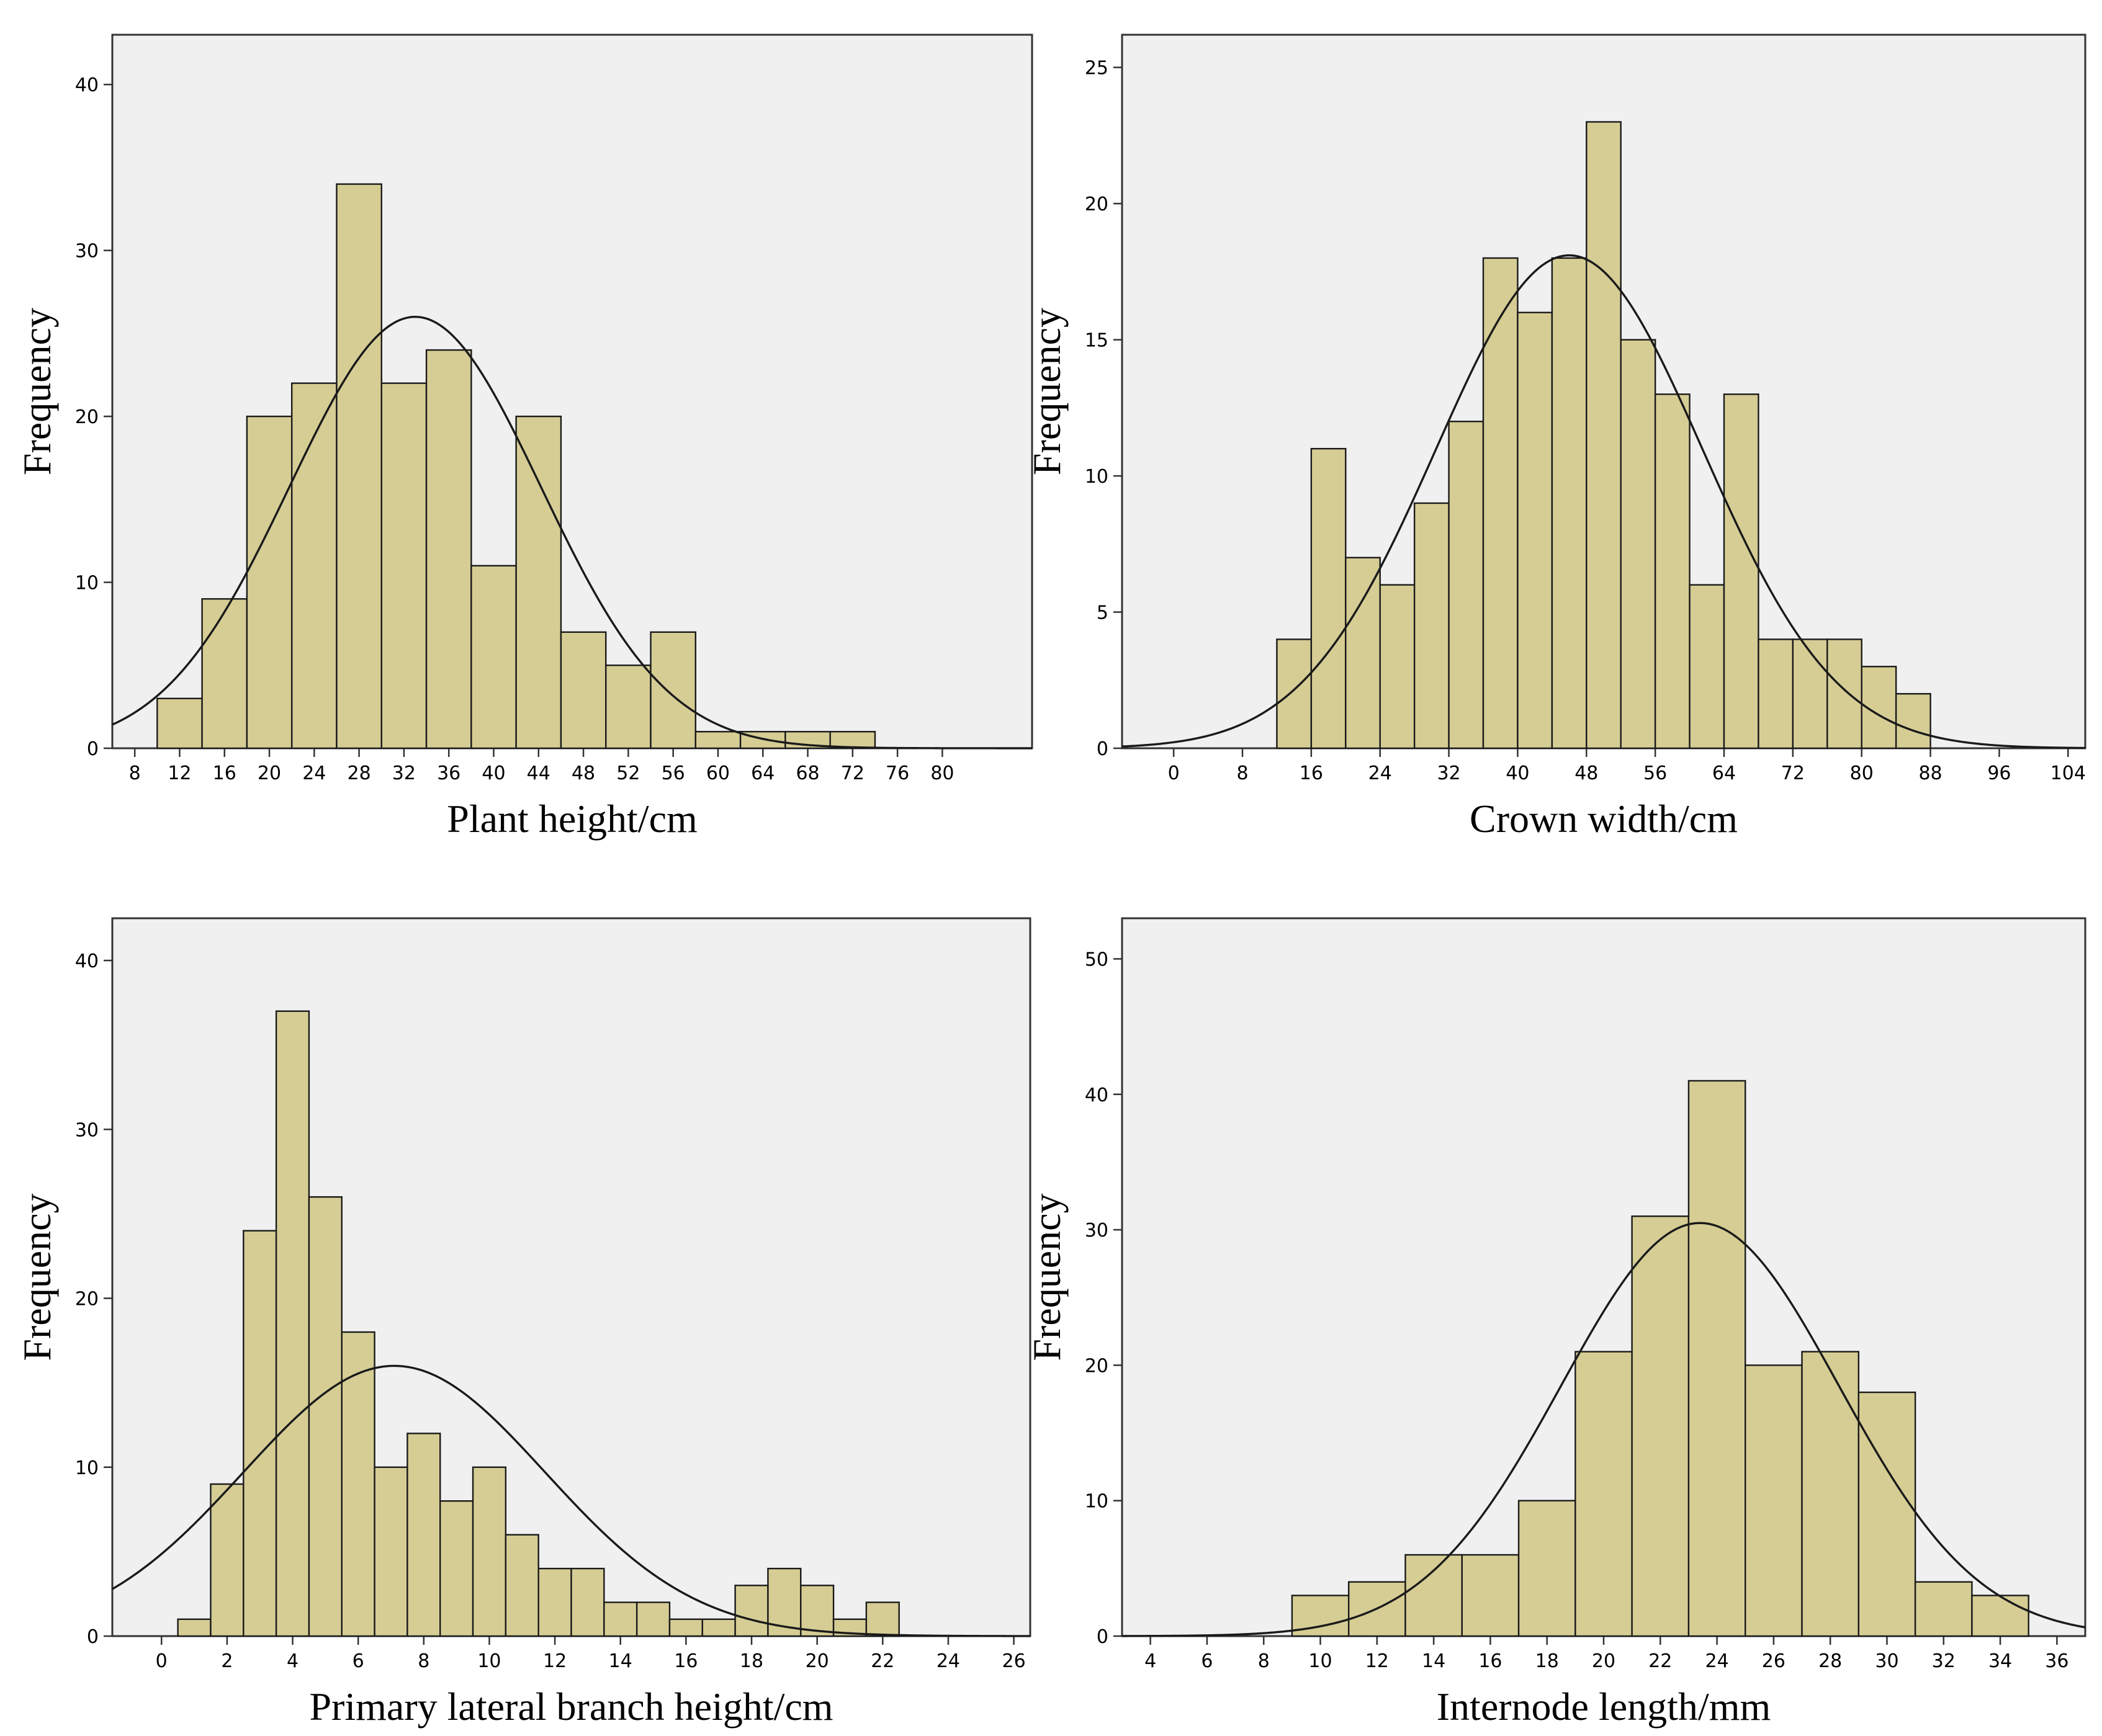  Describe the element at coordinates (359, 773) in the screenshot. I see `x-tick-label: 28` at that location.